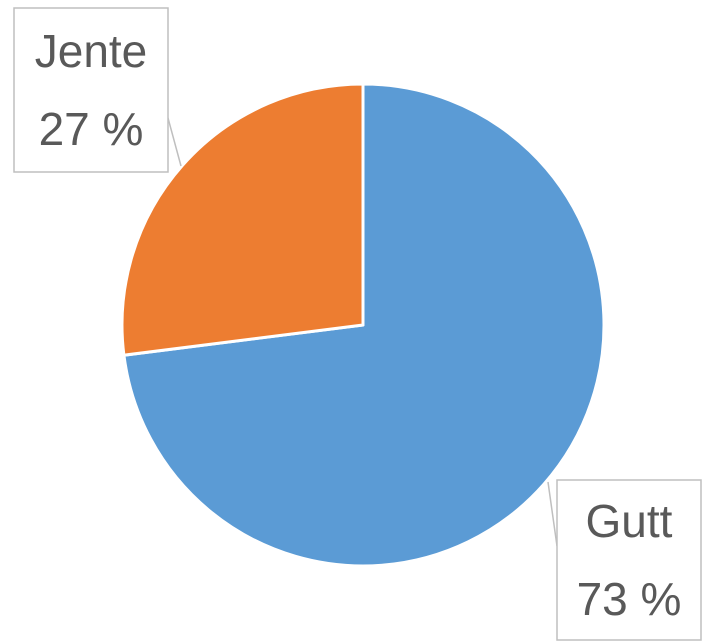 This screenshot has width=703, height=642. I want to click on pie-slice, so click(242, 219).